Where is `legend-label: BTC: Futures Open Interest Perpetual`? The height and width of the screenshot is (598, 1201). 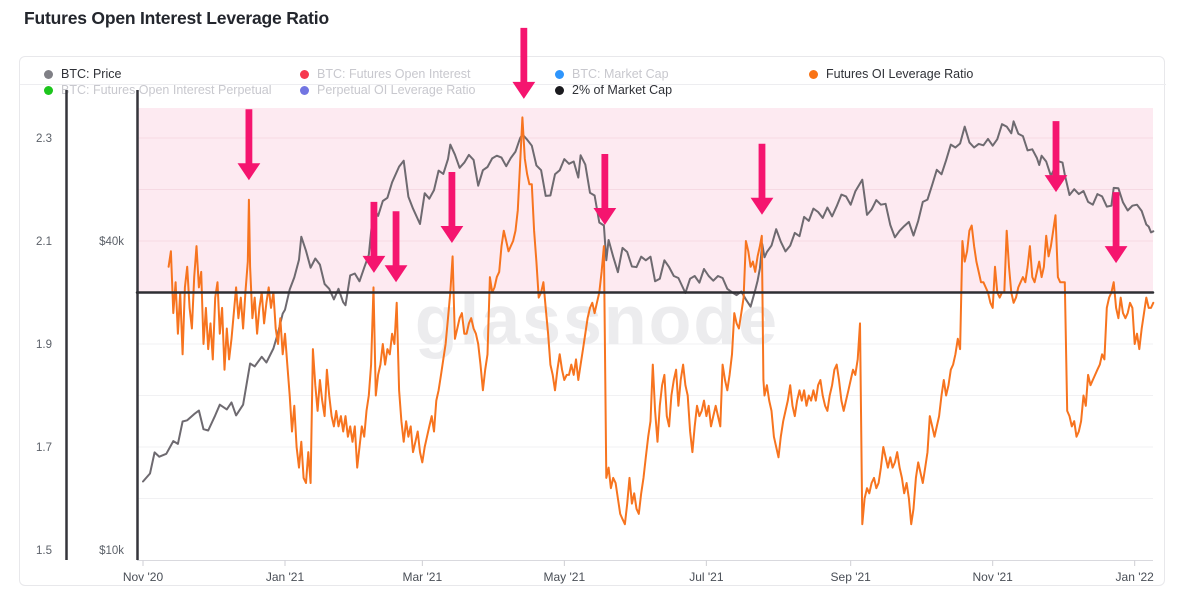 legend-label: BTC: Futures Open Interest Perpetual is located at coordinates (166, 90).